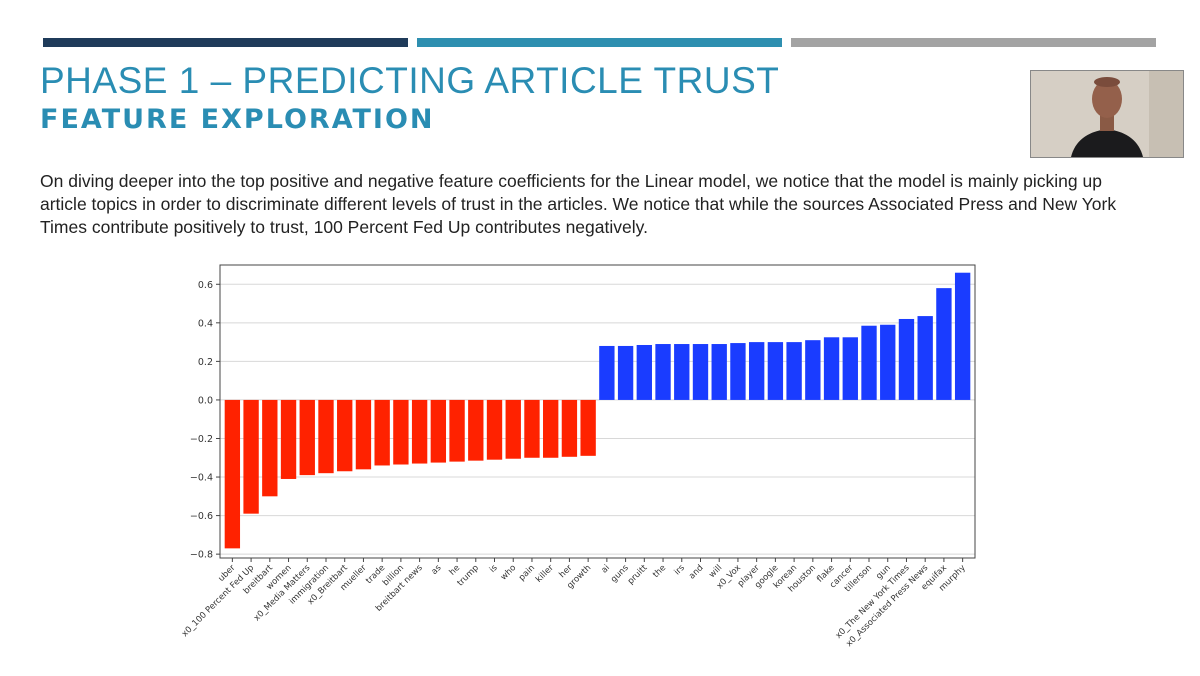 The image size is (1200, 676). Describe the element at coordinates (410, 80) in the screenshot. I see `slide-title: PHASE 1 – PREDICTING ARTICLE TRUST` at that location.